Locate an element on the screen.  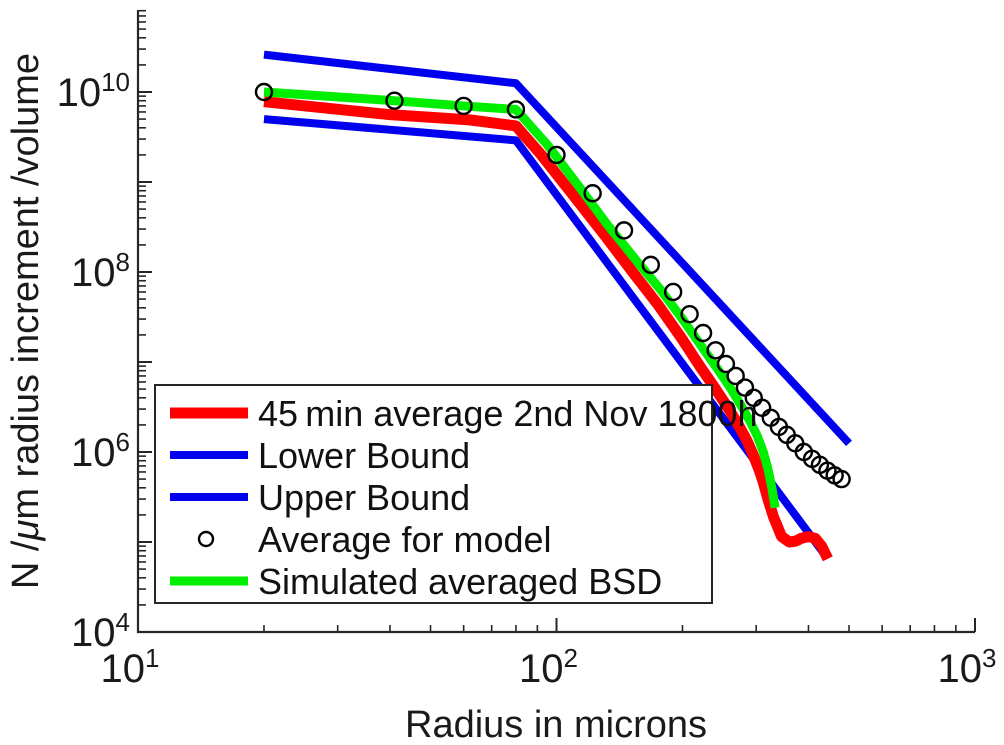
legend-item-label: Average for model is located at coordinates (405, 539).